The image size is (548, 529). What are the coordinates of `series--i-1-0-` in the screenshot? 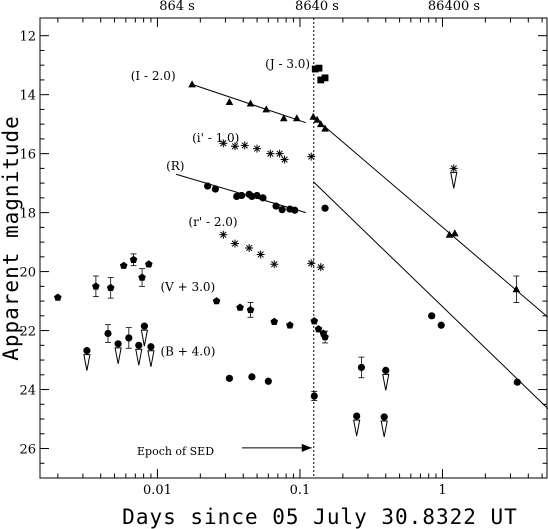 It's located at (338, 164).